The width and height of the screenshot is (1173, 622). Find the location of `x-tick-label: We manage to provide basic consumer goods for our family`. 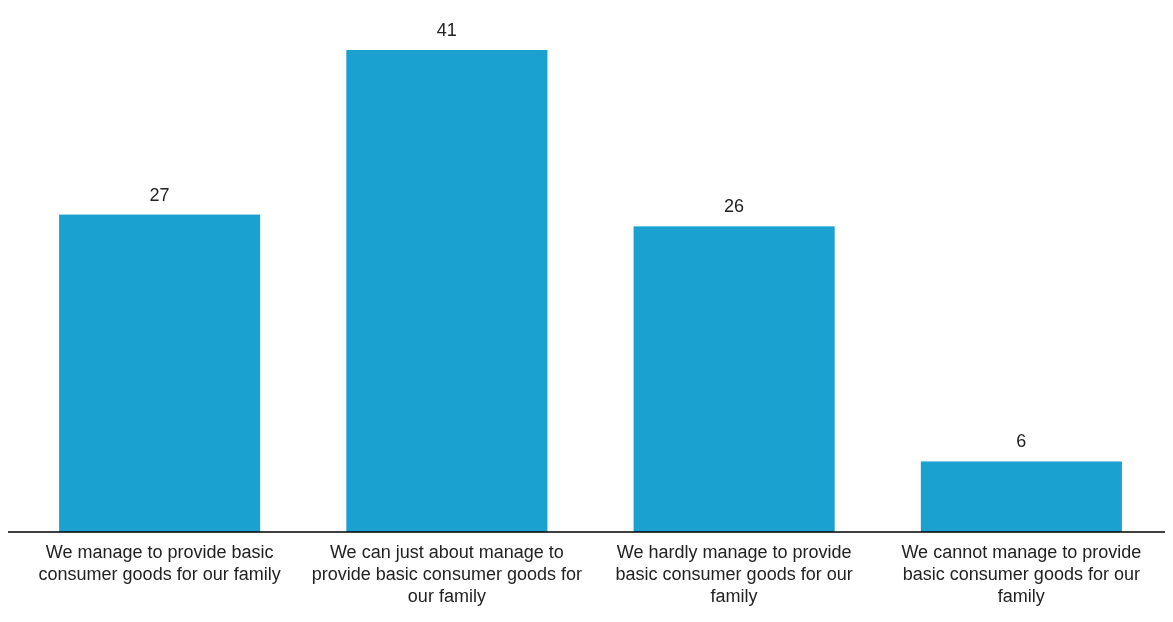

x-tick-label: We manage to provide basic consumer goods for our family is located at coordinates (159, 563).